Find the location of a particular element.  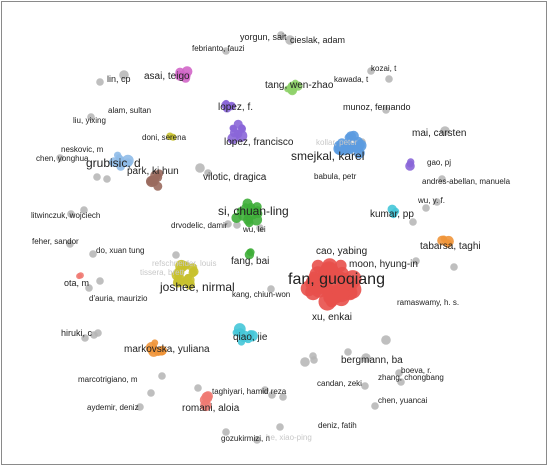

cluster-markovska-yuliana-node is located at coordinates (162, 352).